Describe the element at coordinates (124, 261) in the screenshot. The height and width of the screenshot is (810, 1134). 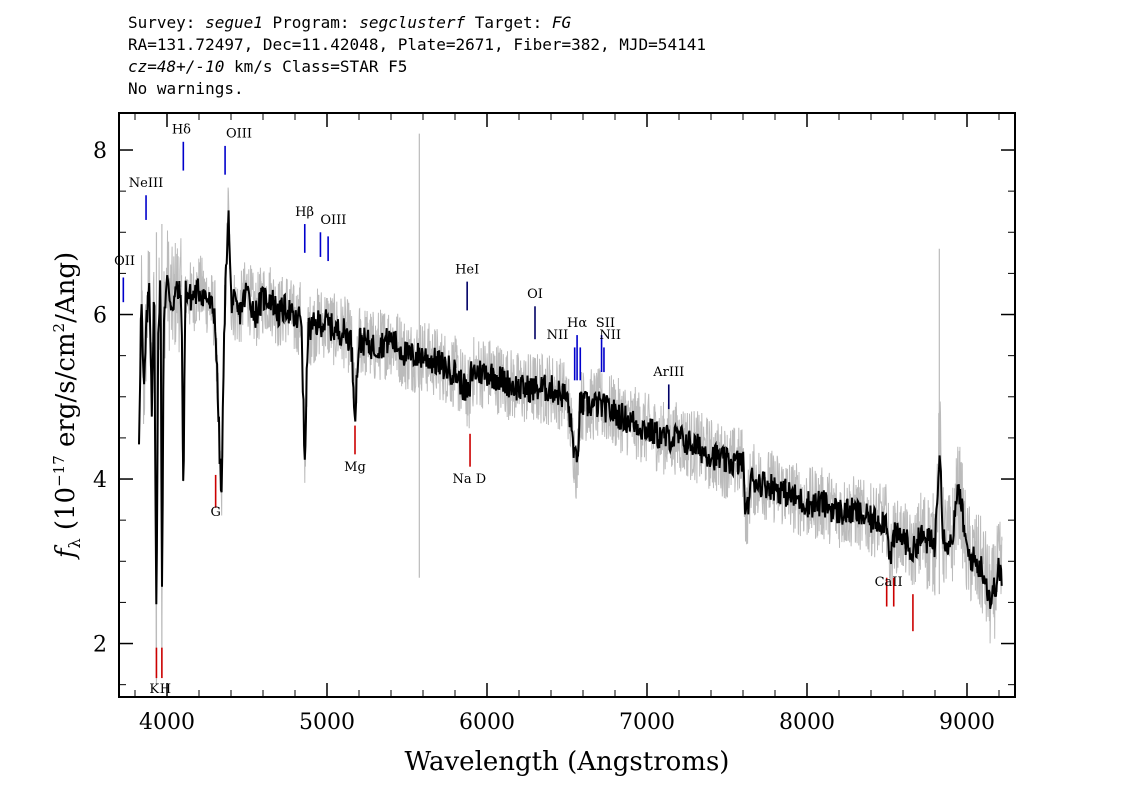
I see `line-label: OII` at that location.